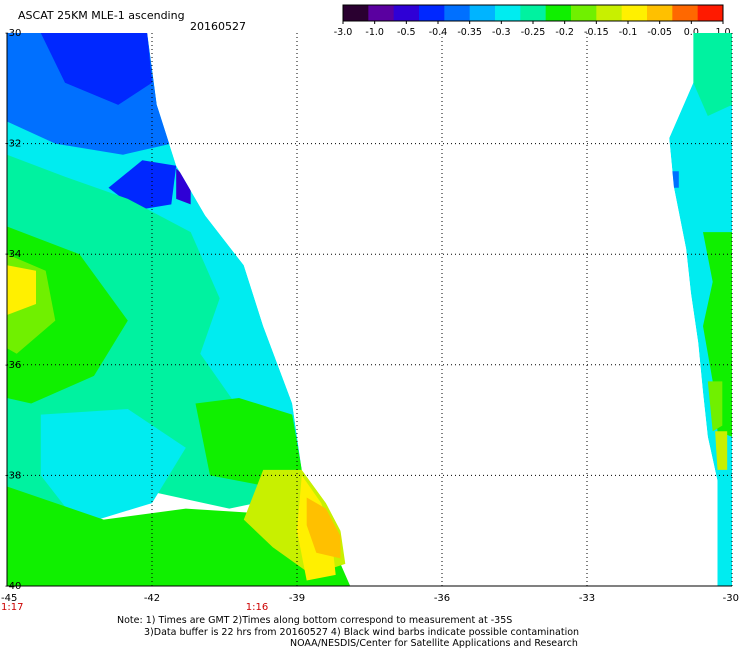  What do you see at coordinates (218, 26) in the screenshot?
I see `map-date: 20160527` at bounding box center [218, 26].